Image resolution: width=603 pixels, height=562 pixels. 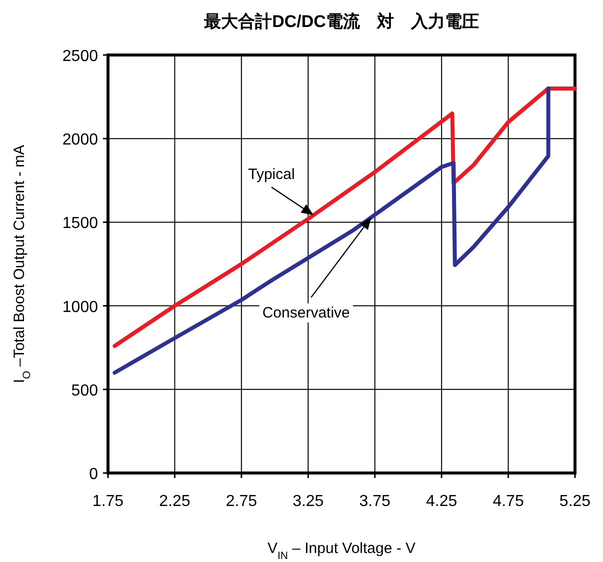 I want to click on x-tick-label: 5.25, so click(x=575, y=501).